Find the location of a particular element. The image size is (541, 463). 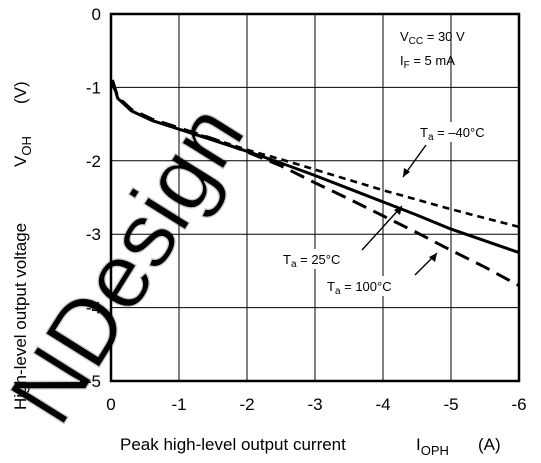

y-tick-label: -5 is located at coordinates (93, 381).